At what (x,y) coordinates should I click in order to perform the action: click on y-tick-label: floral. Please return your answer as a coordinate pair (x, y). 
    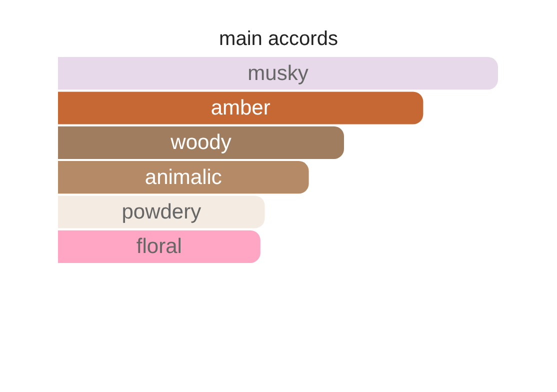
    Looking at the image, I should click on (159, 246).